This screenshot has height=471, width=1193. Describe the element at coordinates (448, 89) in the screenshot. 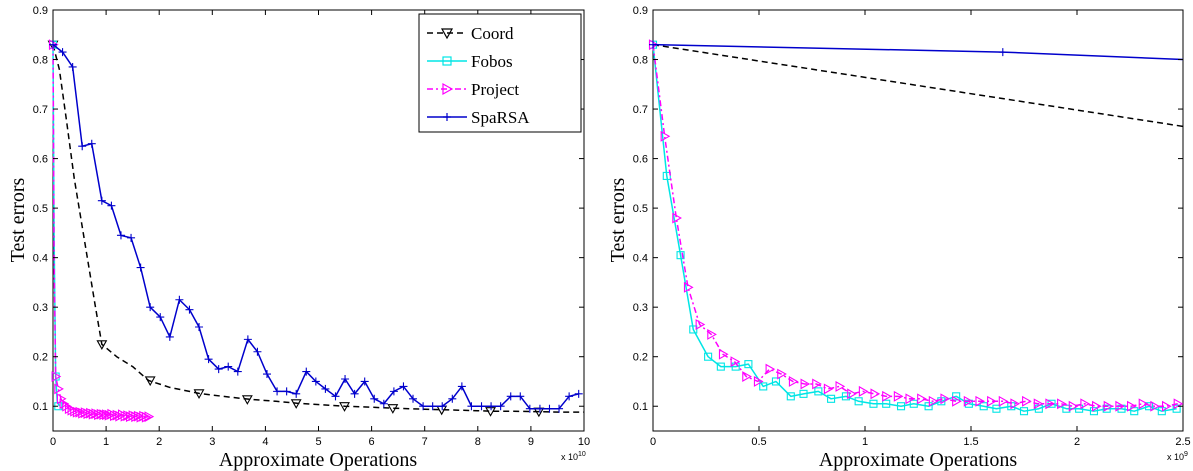

I see `legend-marker-project` at that location.